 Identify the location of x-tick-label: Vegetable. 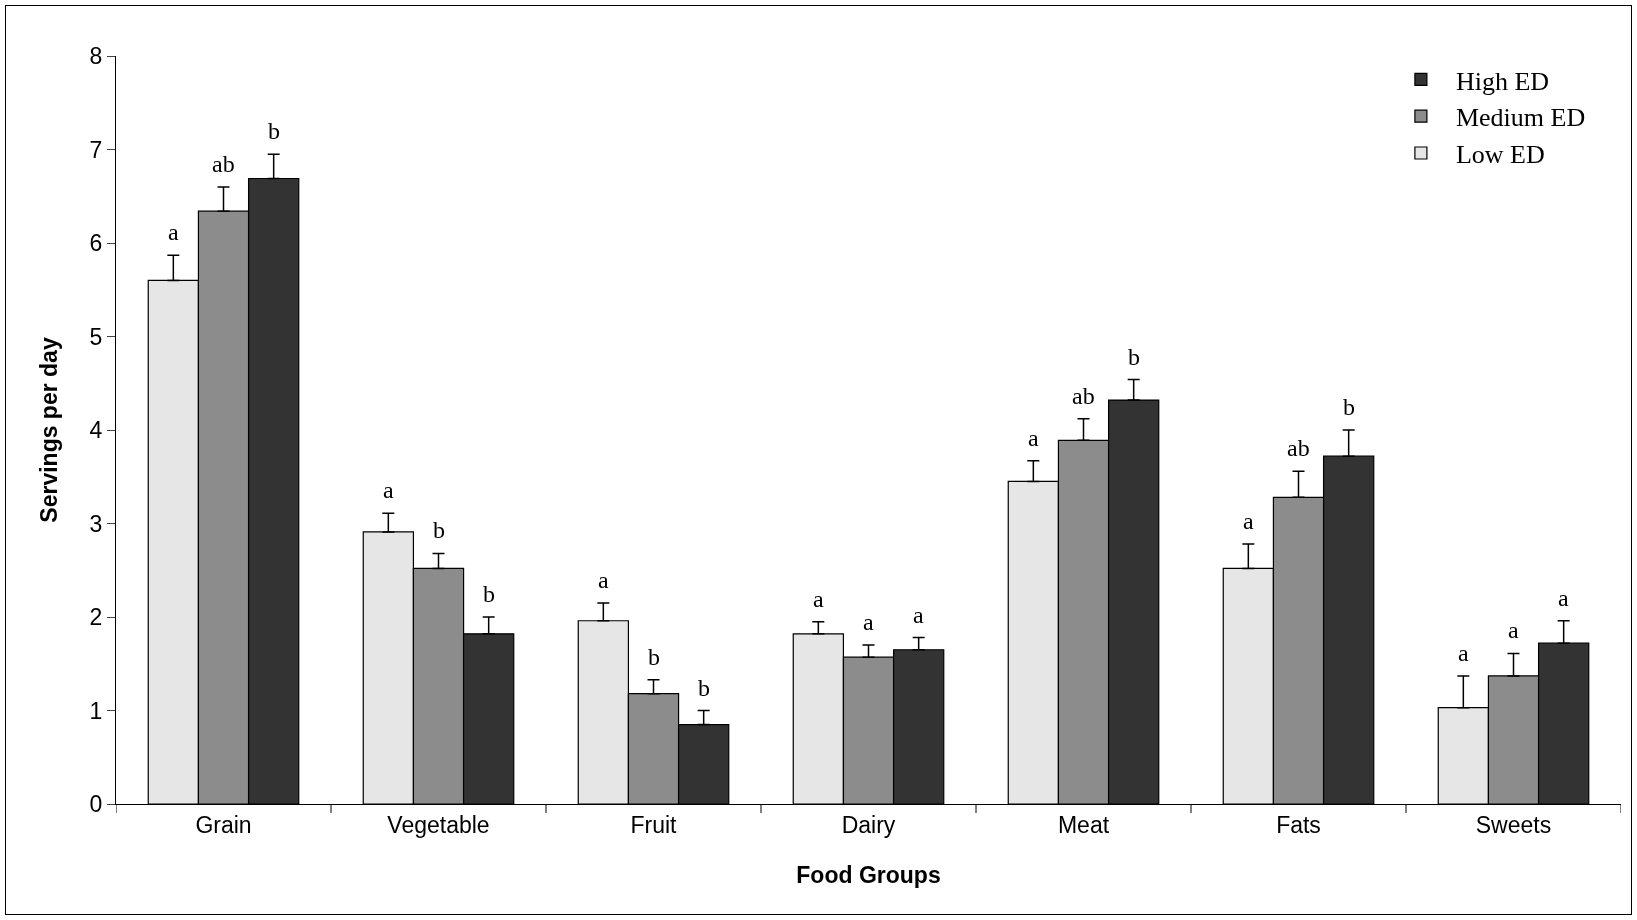
(438, 824).